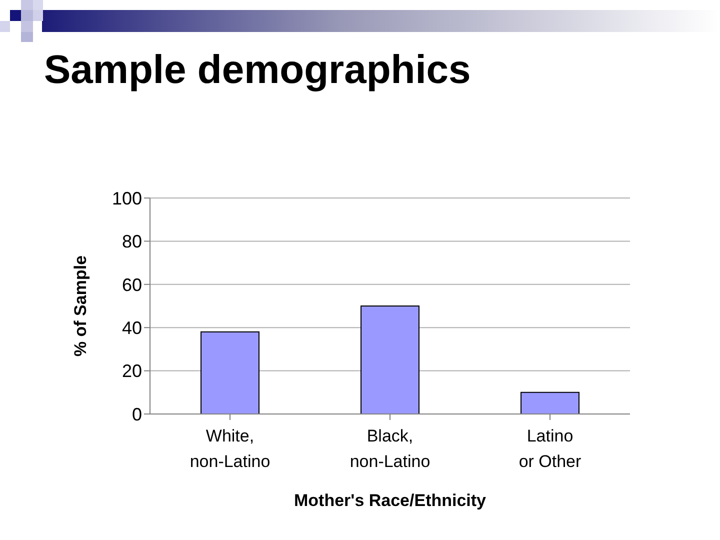  Describe the element at coordinates (132, 242) in the screenshot. I see `y-tick-label: 80` at that location.